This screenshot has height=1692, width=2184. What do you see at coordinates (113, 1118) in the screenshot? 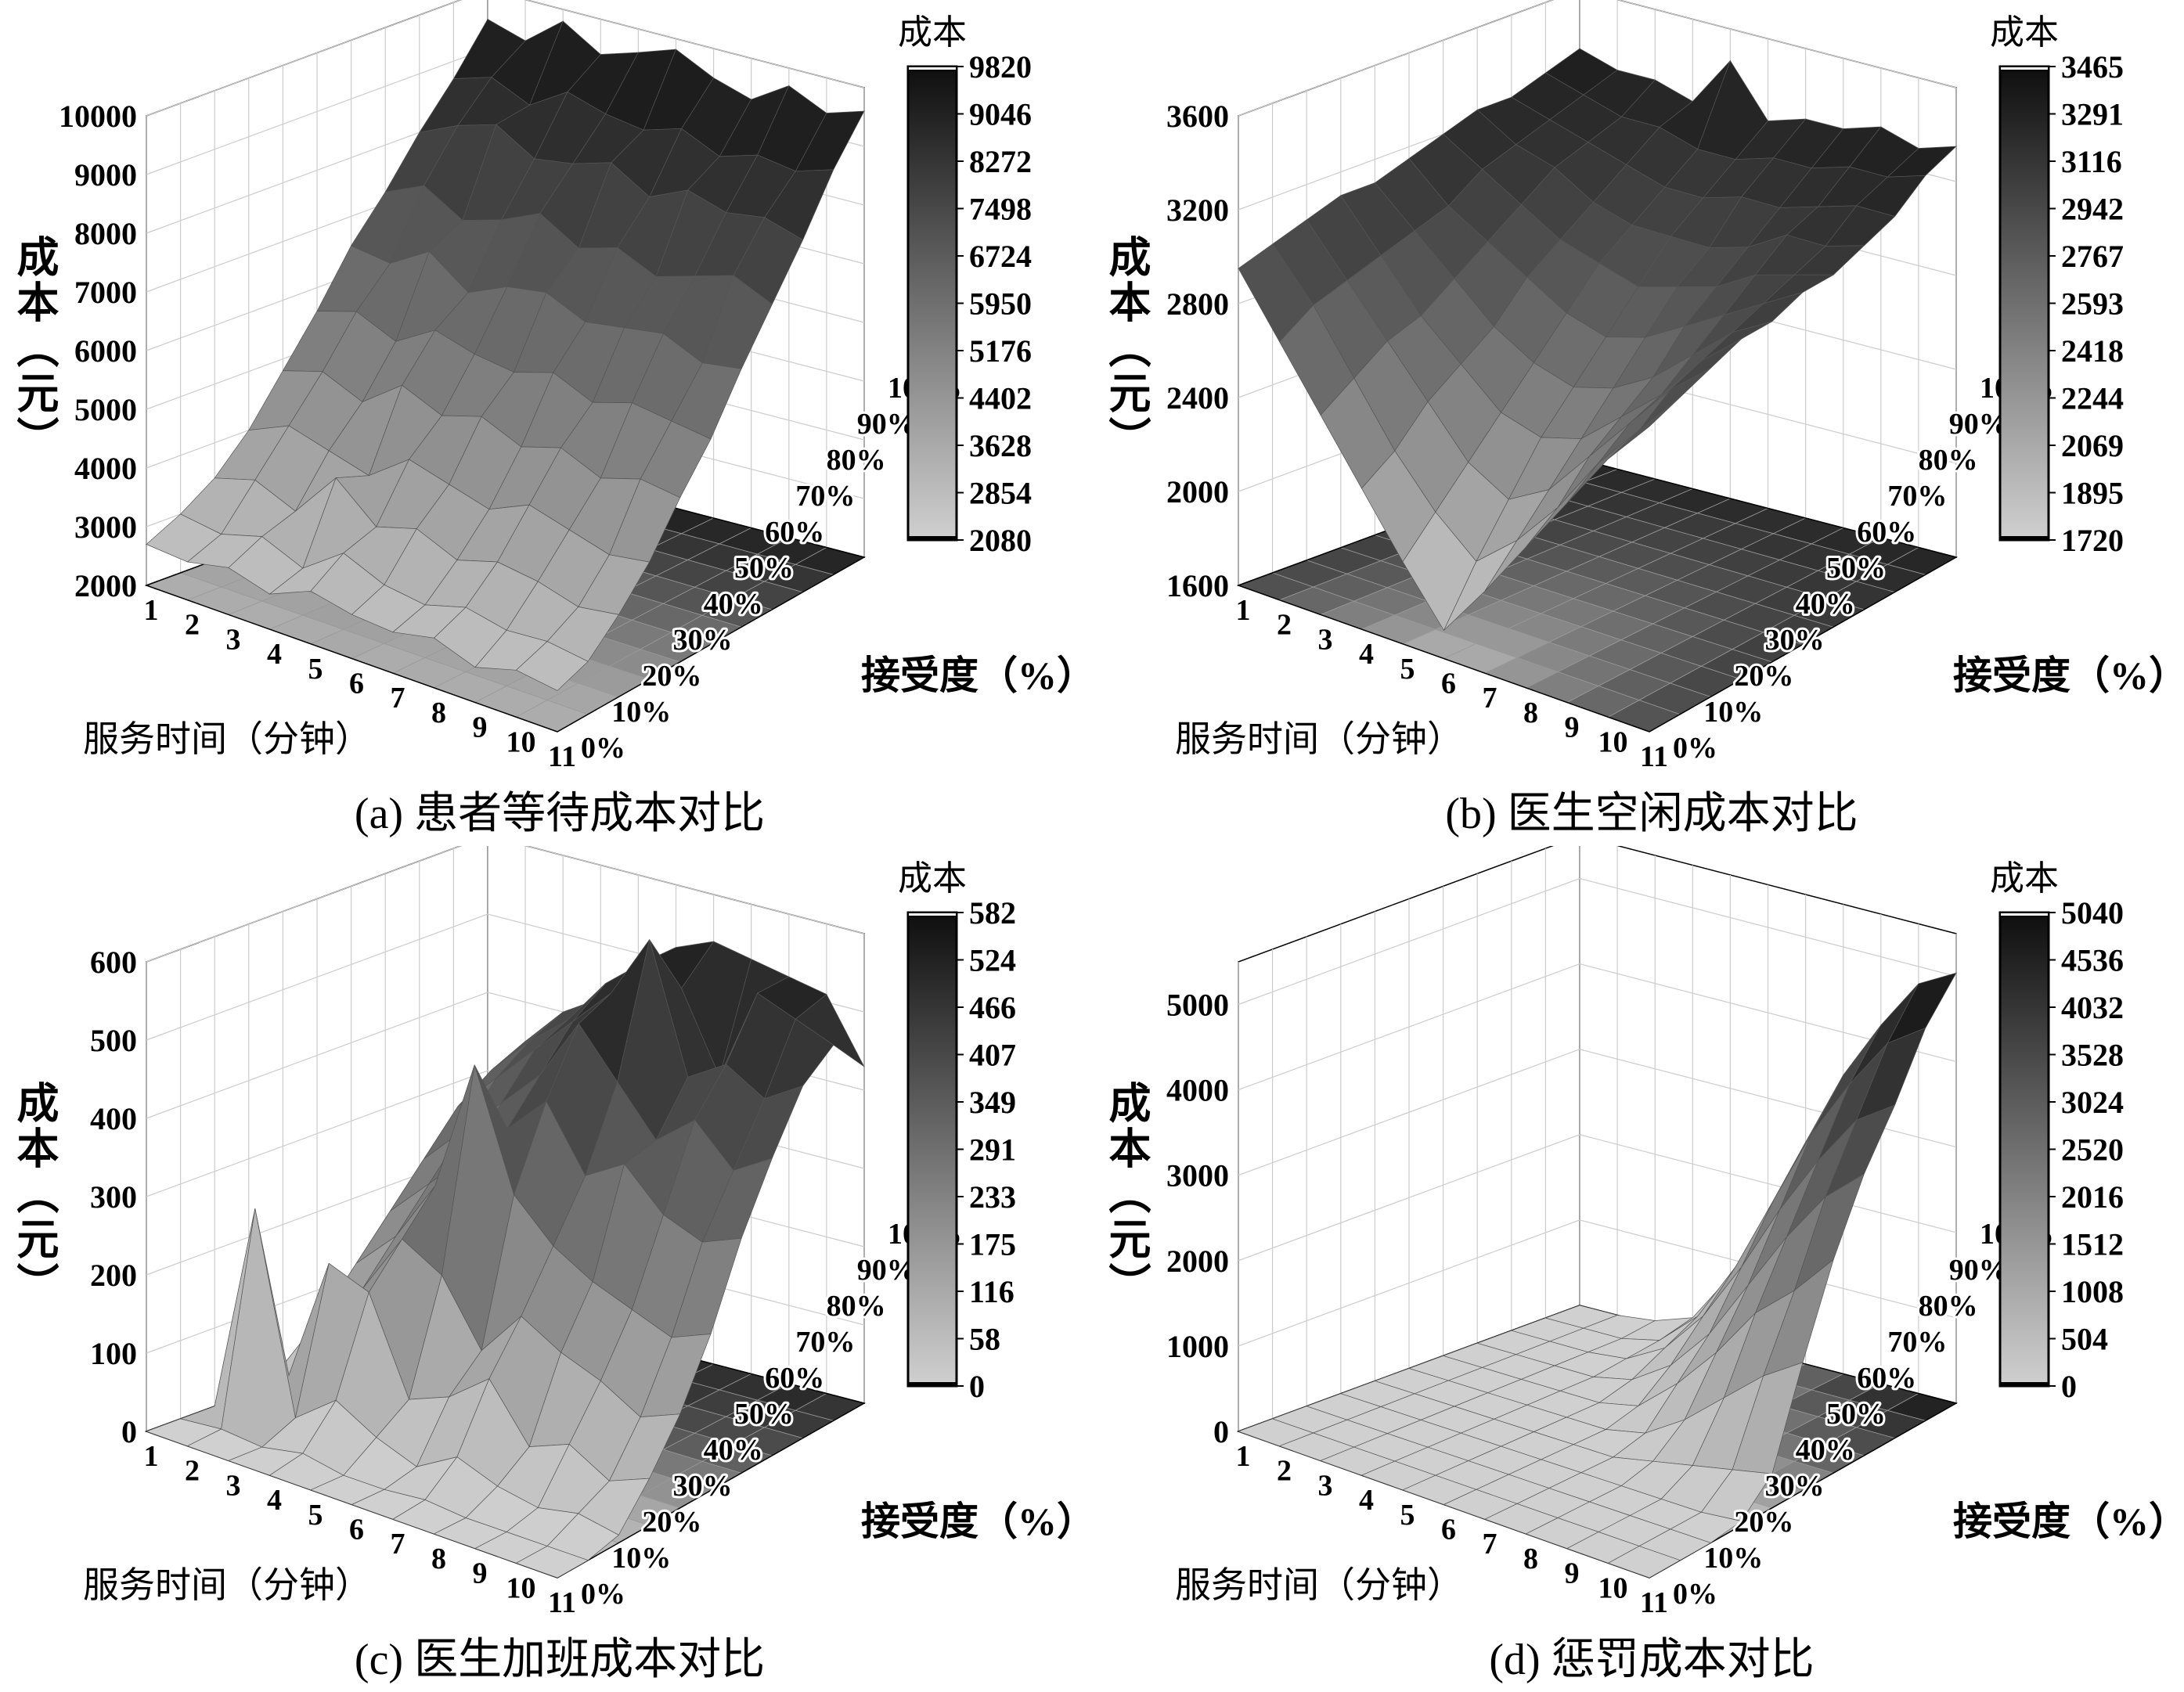
I see `z-tick-label: 400` at bounding box center [113, 1118].